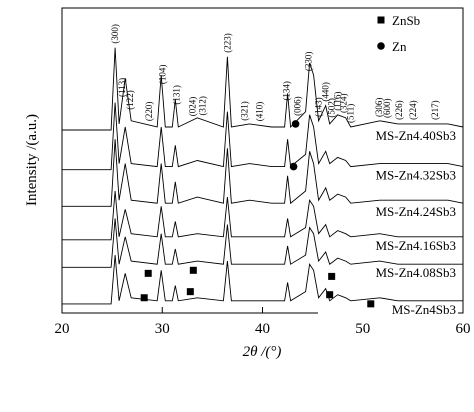 The width and height of the screenshot is (474, 412). What do you see at coordinates (298, 106) in the screenshot?
I see `peak-label: (006)` at bounding box center [298, 106].